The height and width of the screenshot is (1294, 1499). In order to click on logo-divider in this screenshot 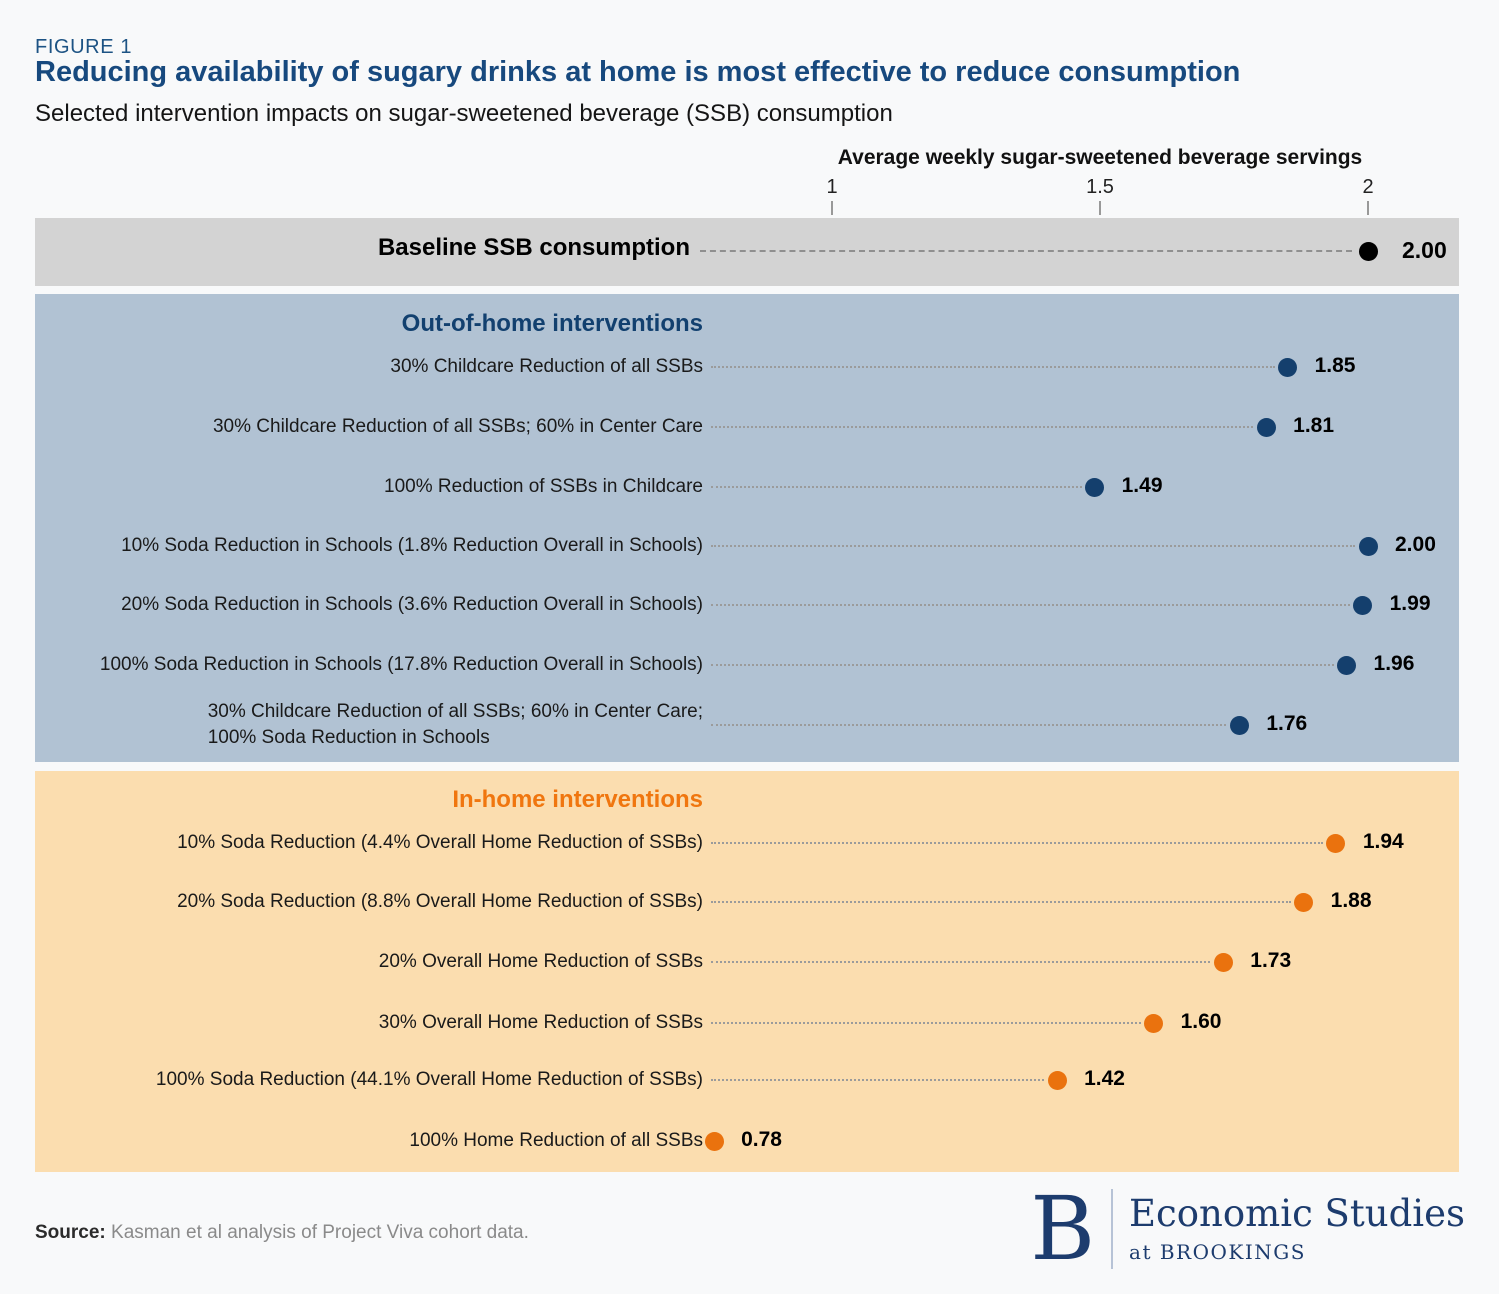, I will do `click(1112, 1229)`.